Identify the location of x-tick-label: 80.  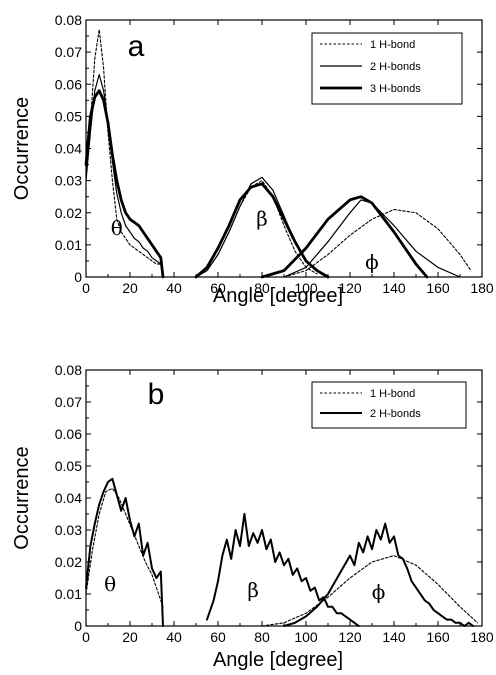
(262, 637).